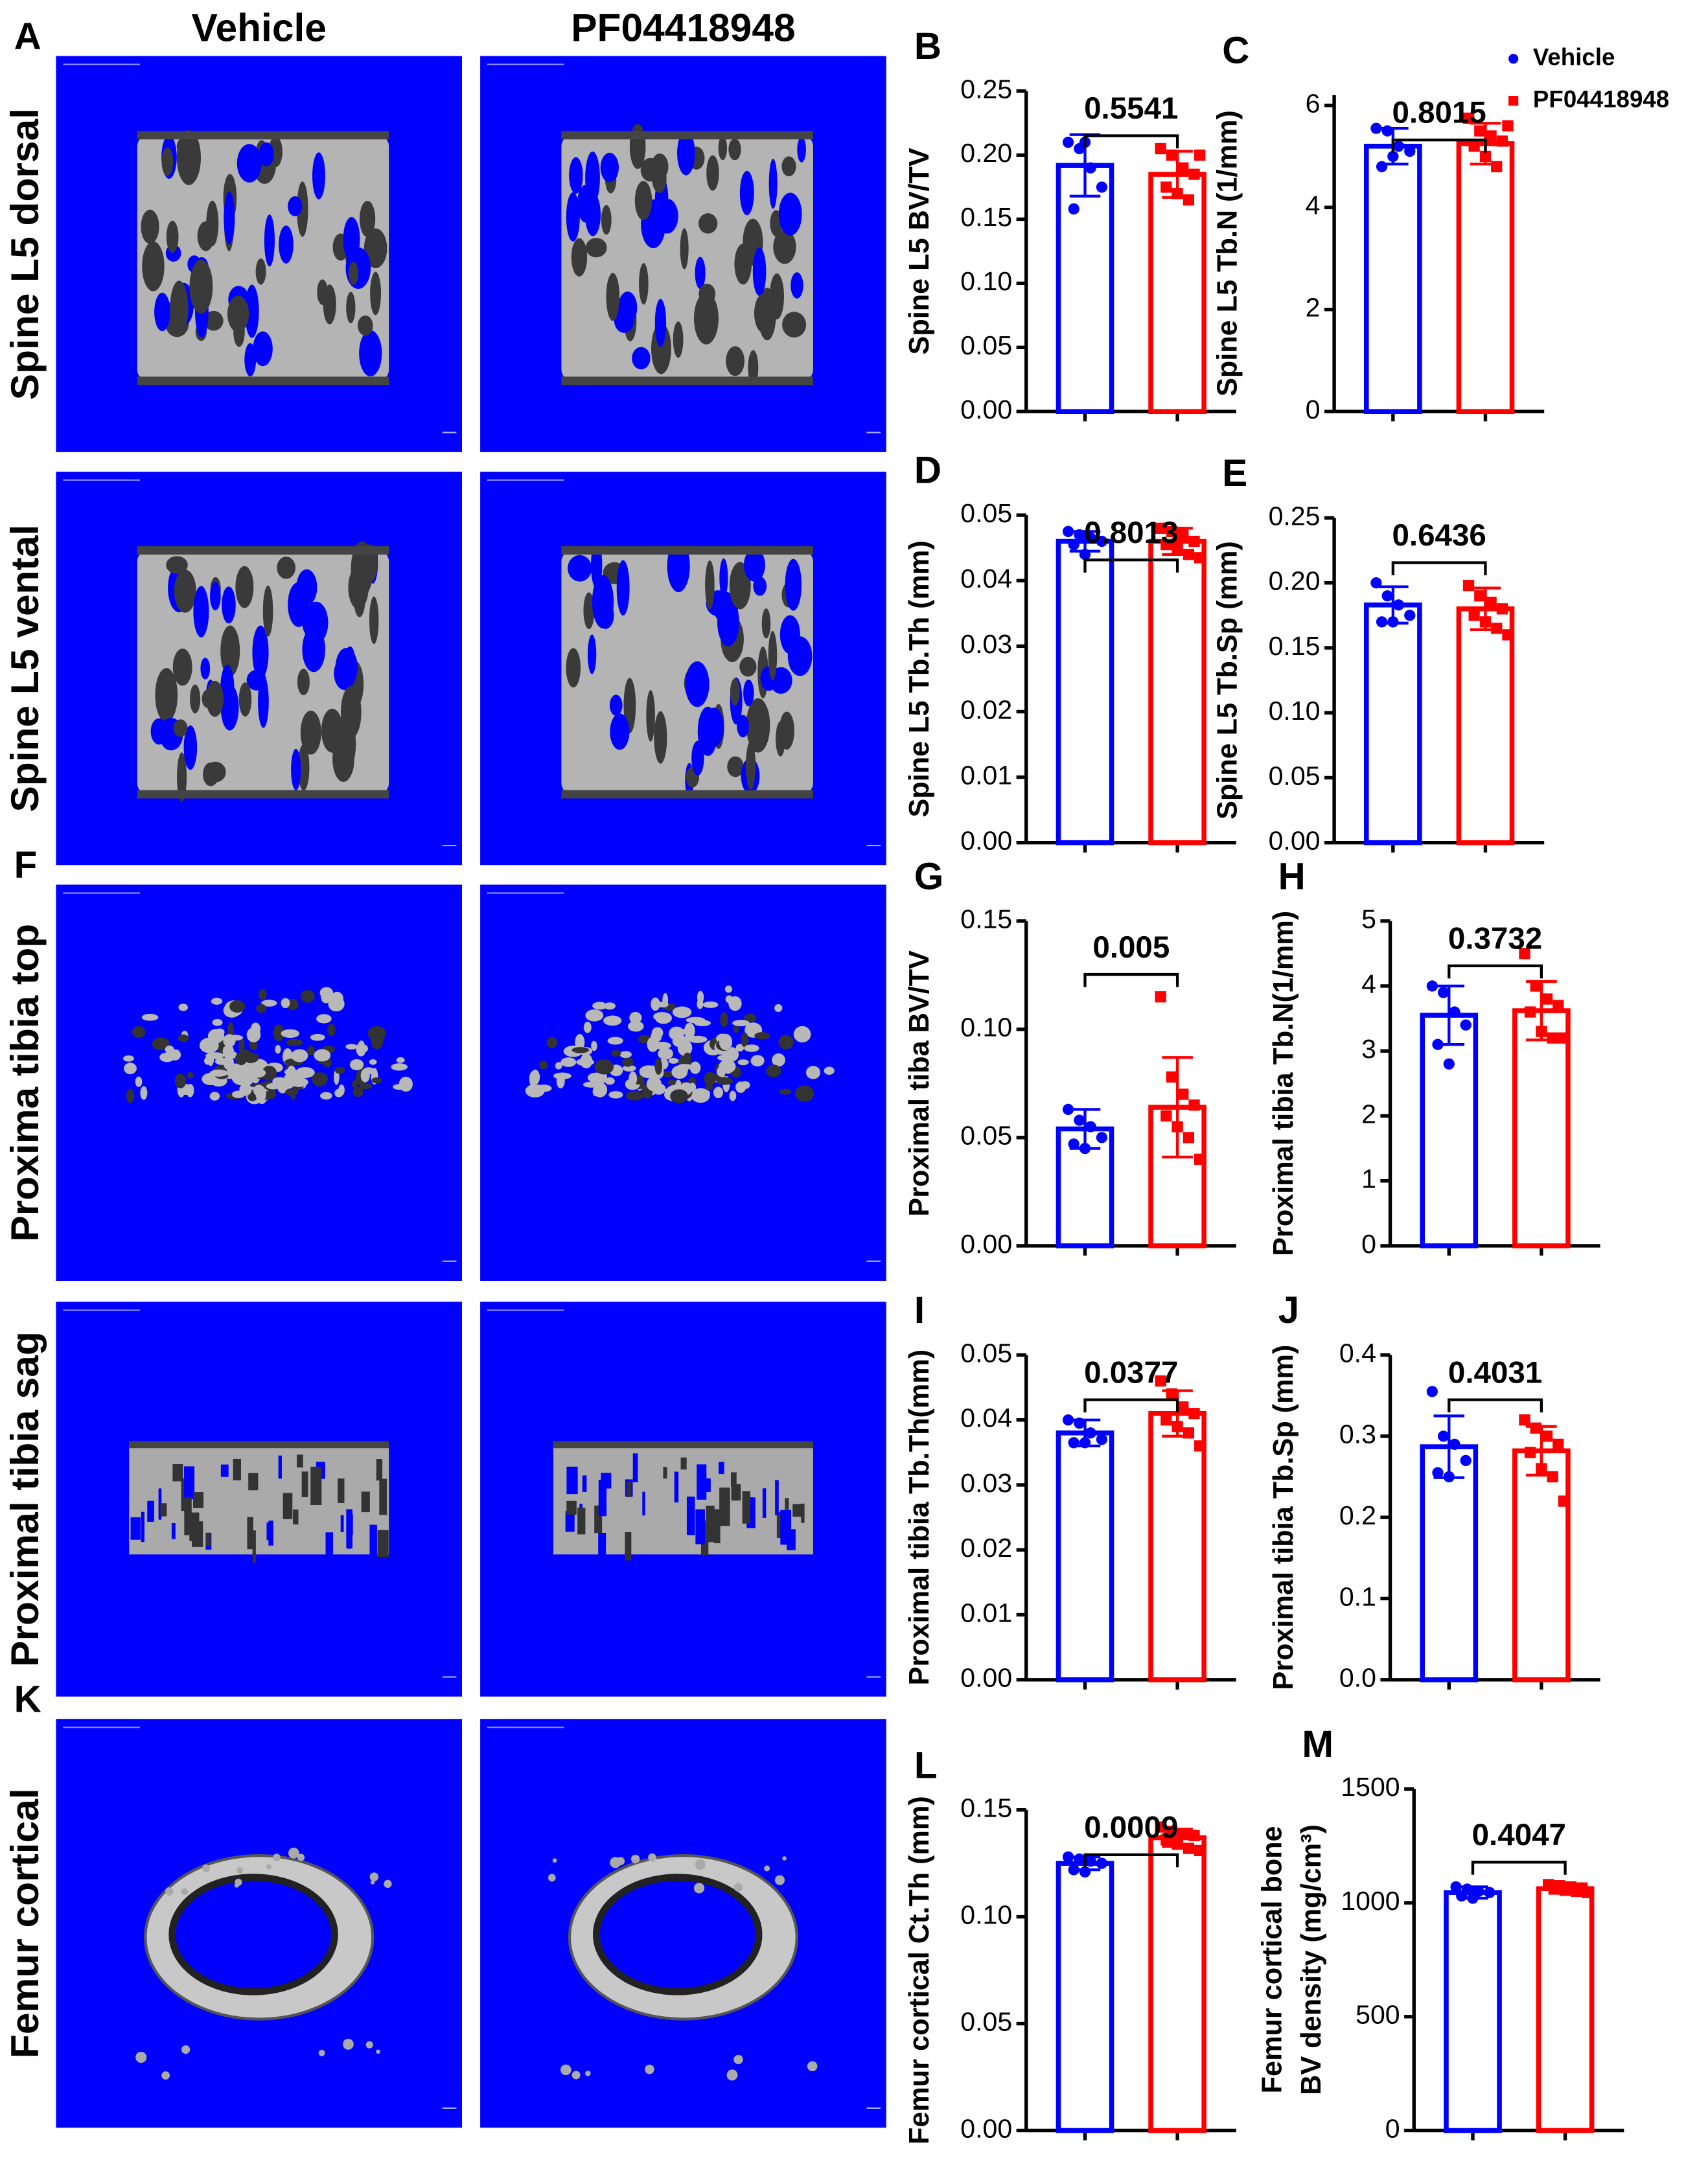  Describe the element at coordinates (1227, 680) in the screenshot. I see `y-axis-label: Spine L5 Tb.Sp (mm)` at that location.